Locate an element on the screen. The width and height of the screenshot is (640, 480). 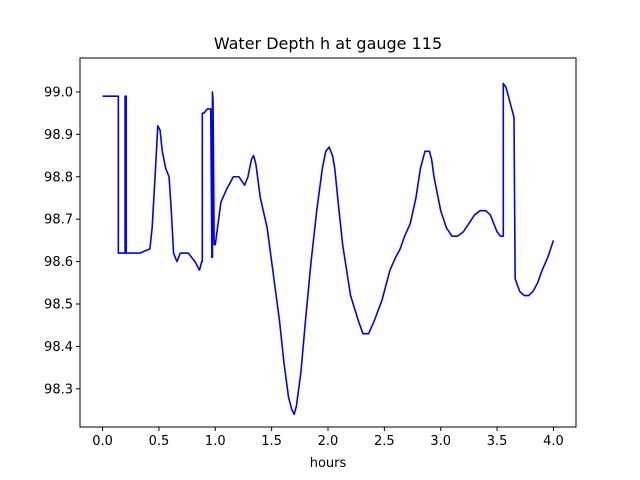
y-tick-label: 98.7 is located at coordinates (58, 220).